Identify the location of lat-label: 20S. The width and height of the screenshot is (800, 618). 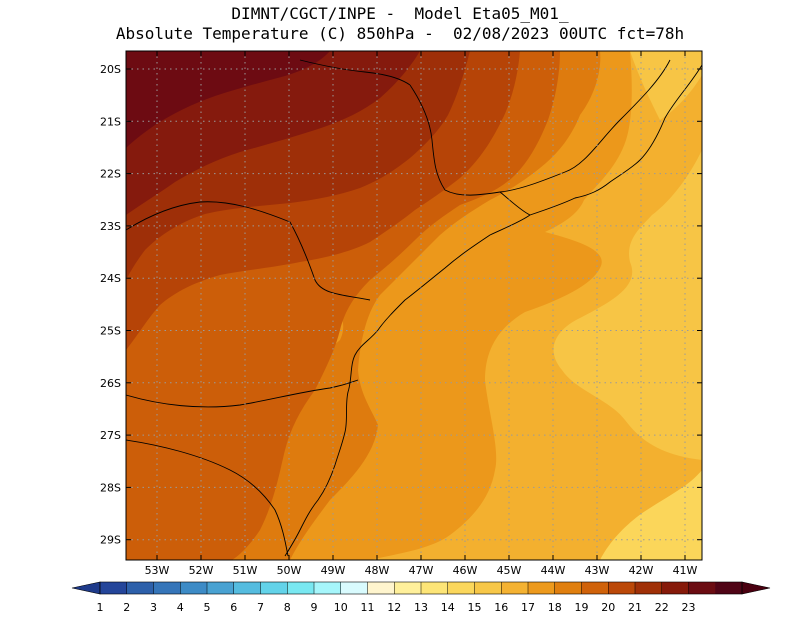
(110, 69).